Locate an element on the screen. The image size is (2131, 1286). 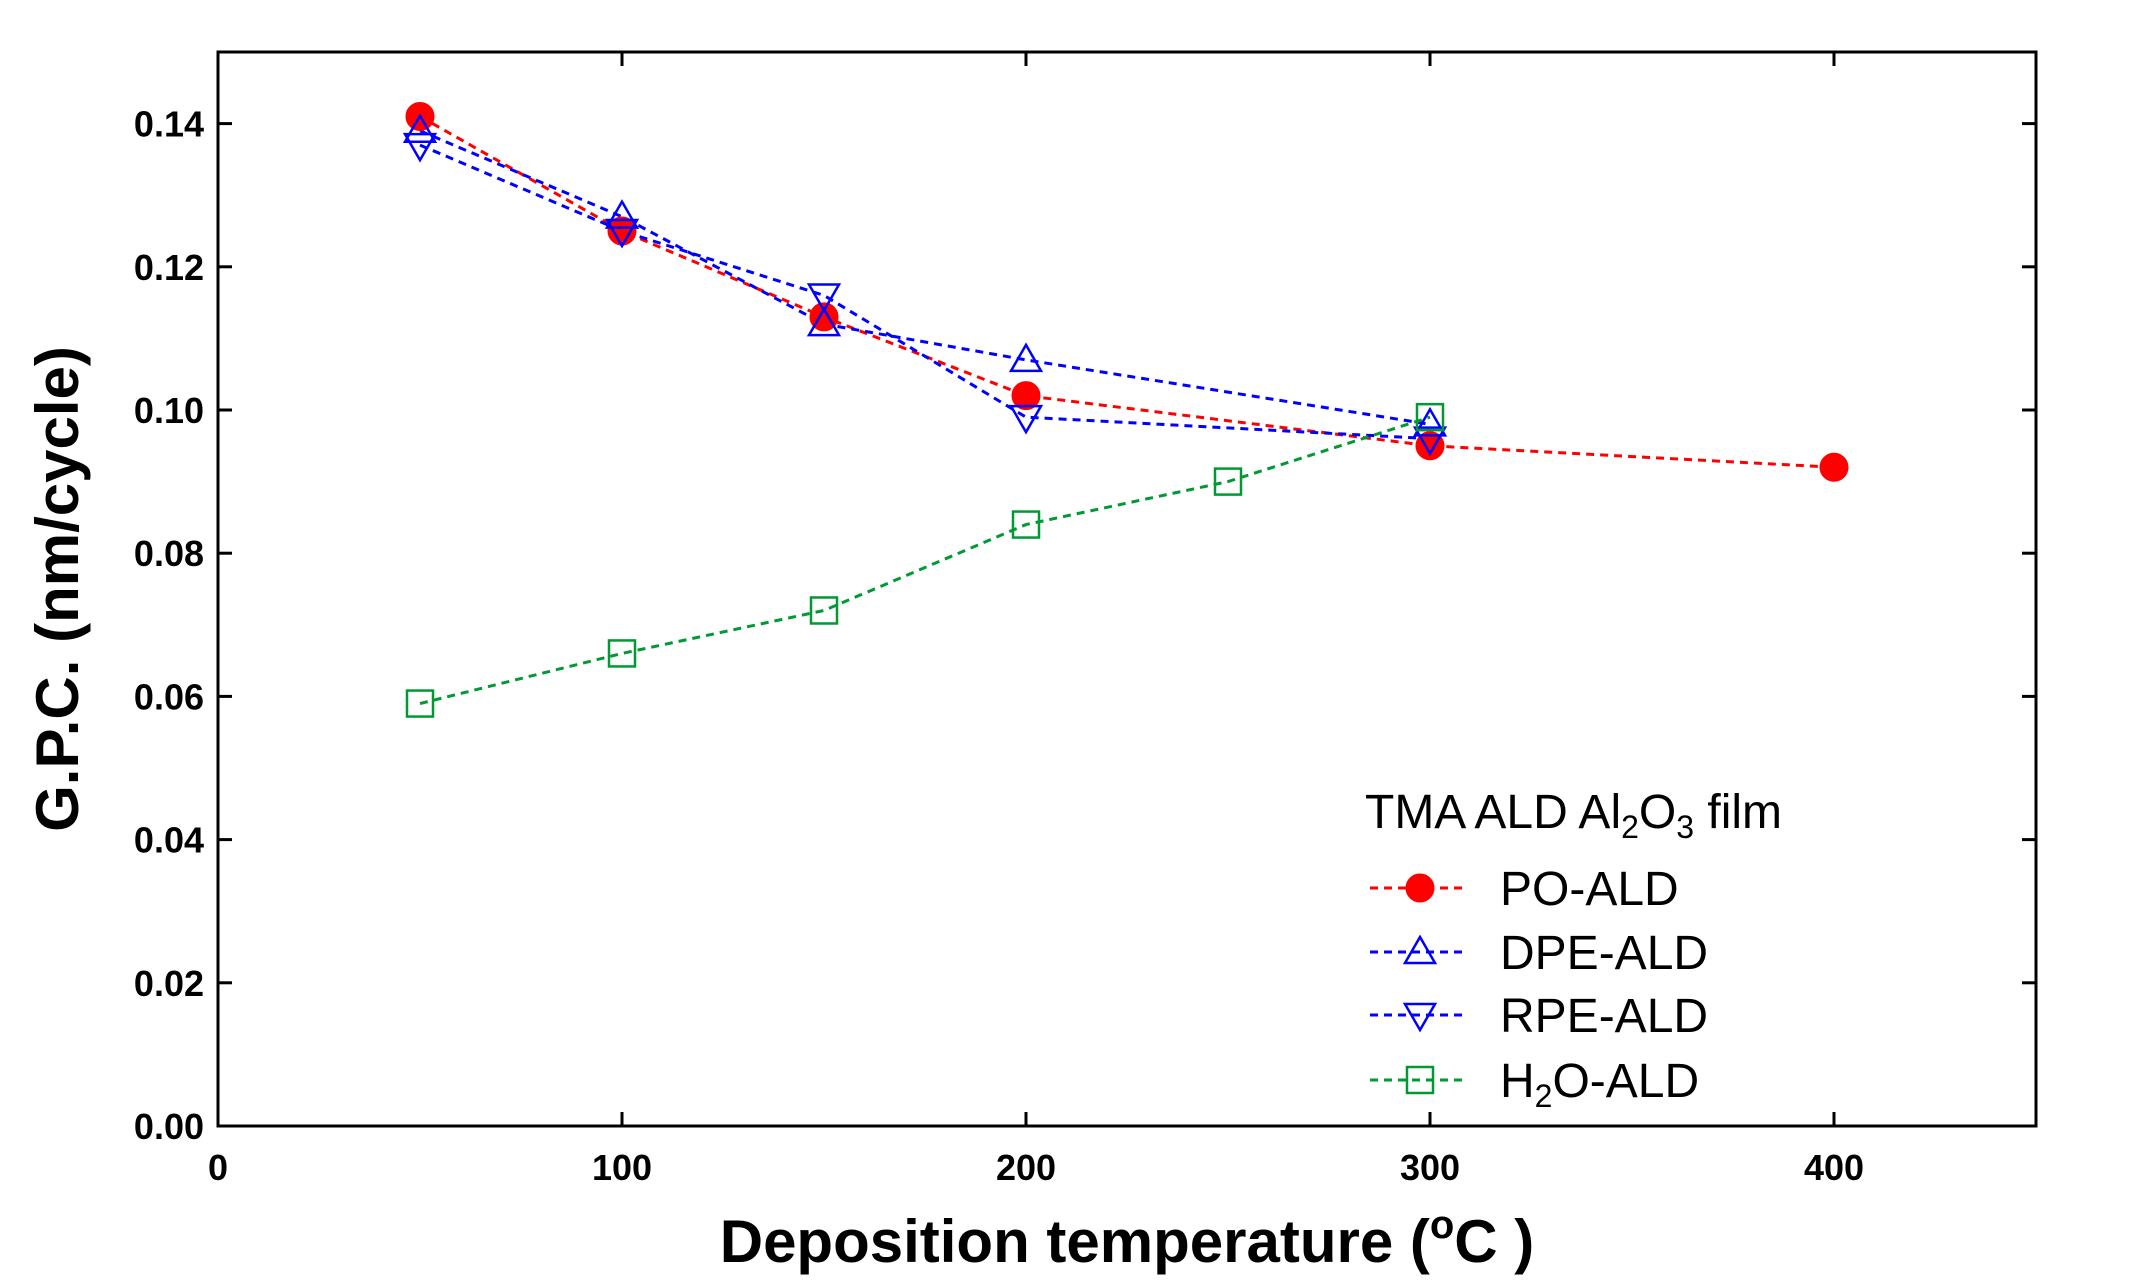
series-line-h2o-ald is located at coordinates (925, 560).